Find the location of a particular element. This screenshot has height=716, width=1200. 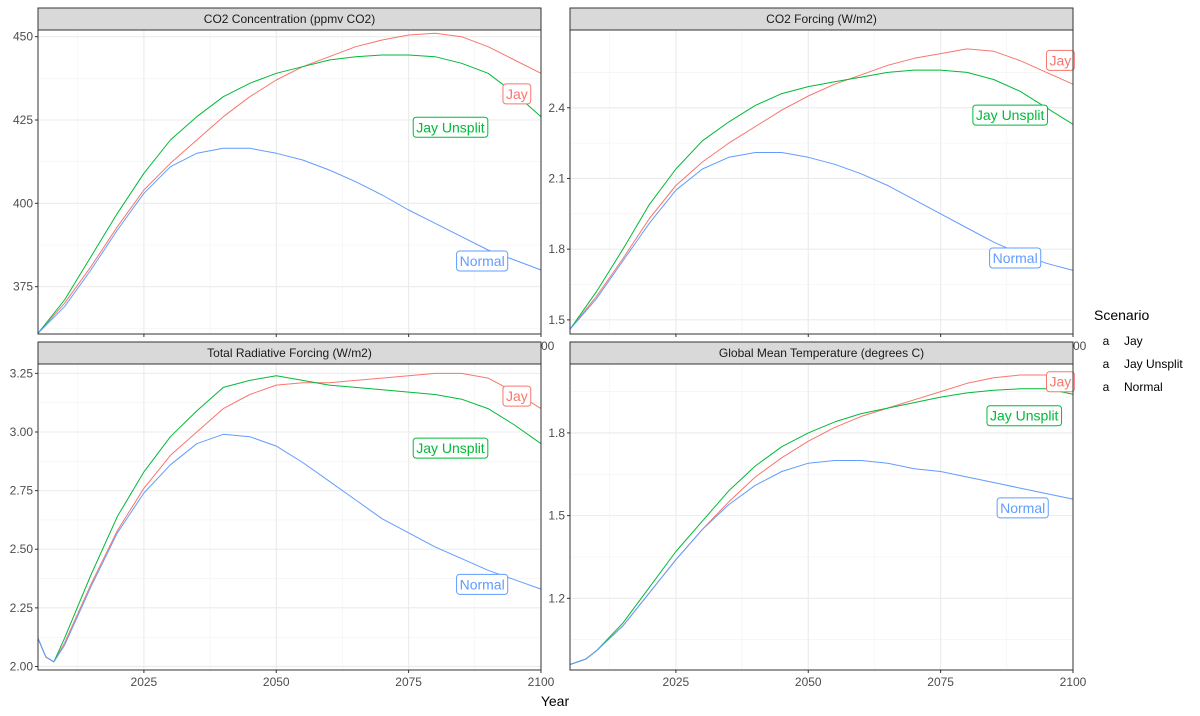

legend-item-jay: a Jay is located at coordinates (1123, 341).